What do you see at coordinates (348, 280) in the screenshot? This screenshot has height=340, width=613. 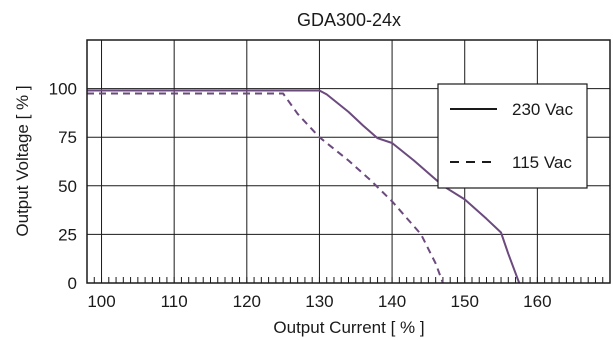 I see `minor-ticks` at bounding box center [348, 280].